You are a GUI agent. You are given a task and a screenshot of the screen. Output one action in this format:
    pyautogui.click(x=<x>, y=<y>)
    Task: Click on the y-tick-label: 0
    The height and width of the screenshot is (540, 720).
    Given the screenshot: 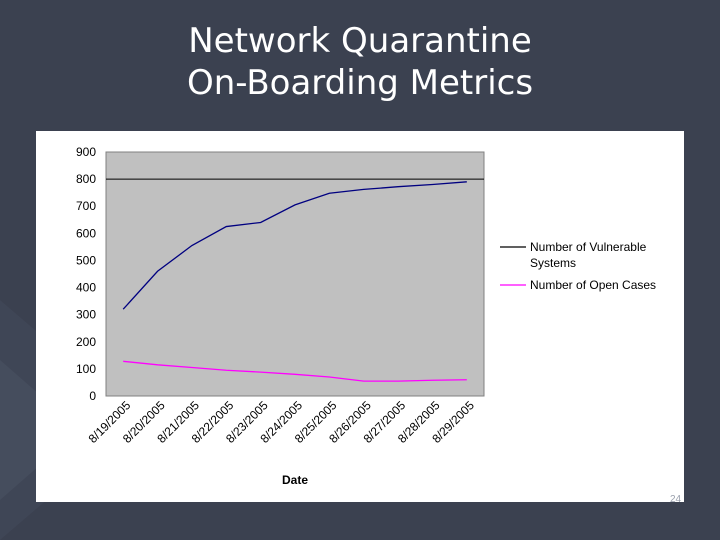 What is the action you would take?
    pyautogui.click(x=92, y=396)
    